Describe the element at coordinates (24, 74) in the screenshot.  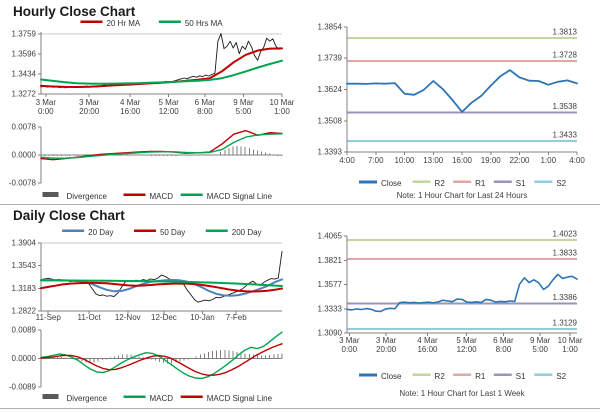
I see `svg-text: 1.3434` at that location.